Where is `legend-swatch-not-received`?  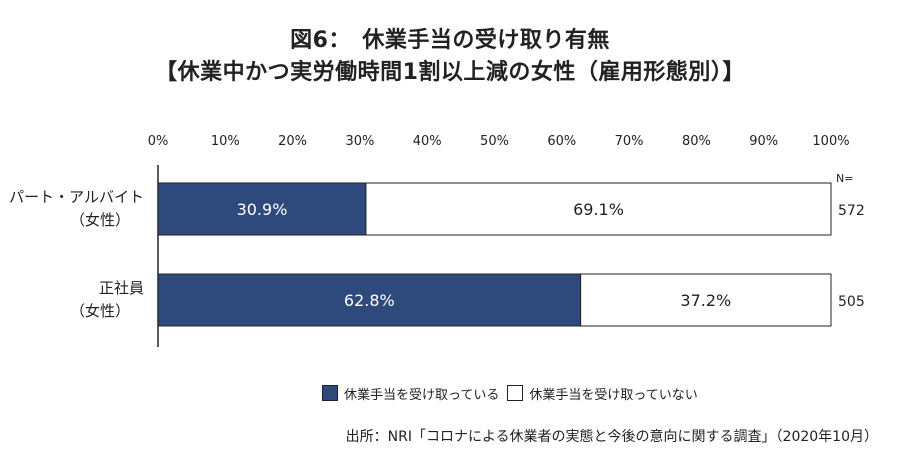 legend-swatch-not-received is located at coordinates (515, 393).